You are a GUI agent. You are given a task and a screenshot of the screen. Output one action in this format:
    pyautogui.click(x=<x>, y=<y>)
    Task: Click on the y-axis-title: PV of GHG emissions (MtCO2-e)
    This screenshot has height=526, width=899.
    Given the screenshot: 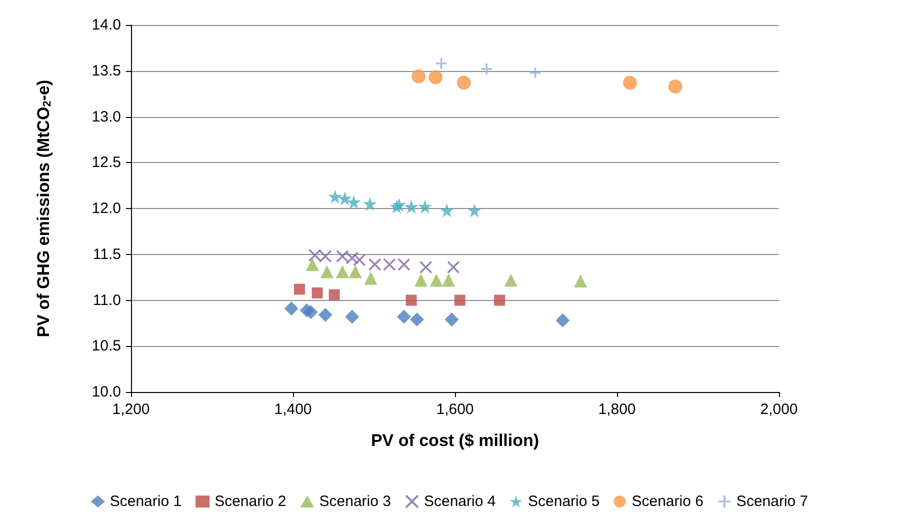 What is the action you would take?
    pyautogui.click(x=44, y=209)
    